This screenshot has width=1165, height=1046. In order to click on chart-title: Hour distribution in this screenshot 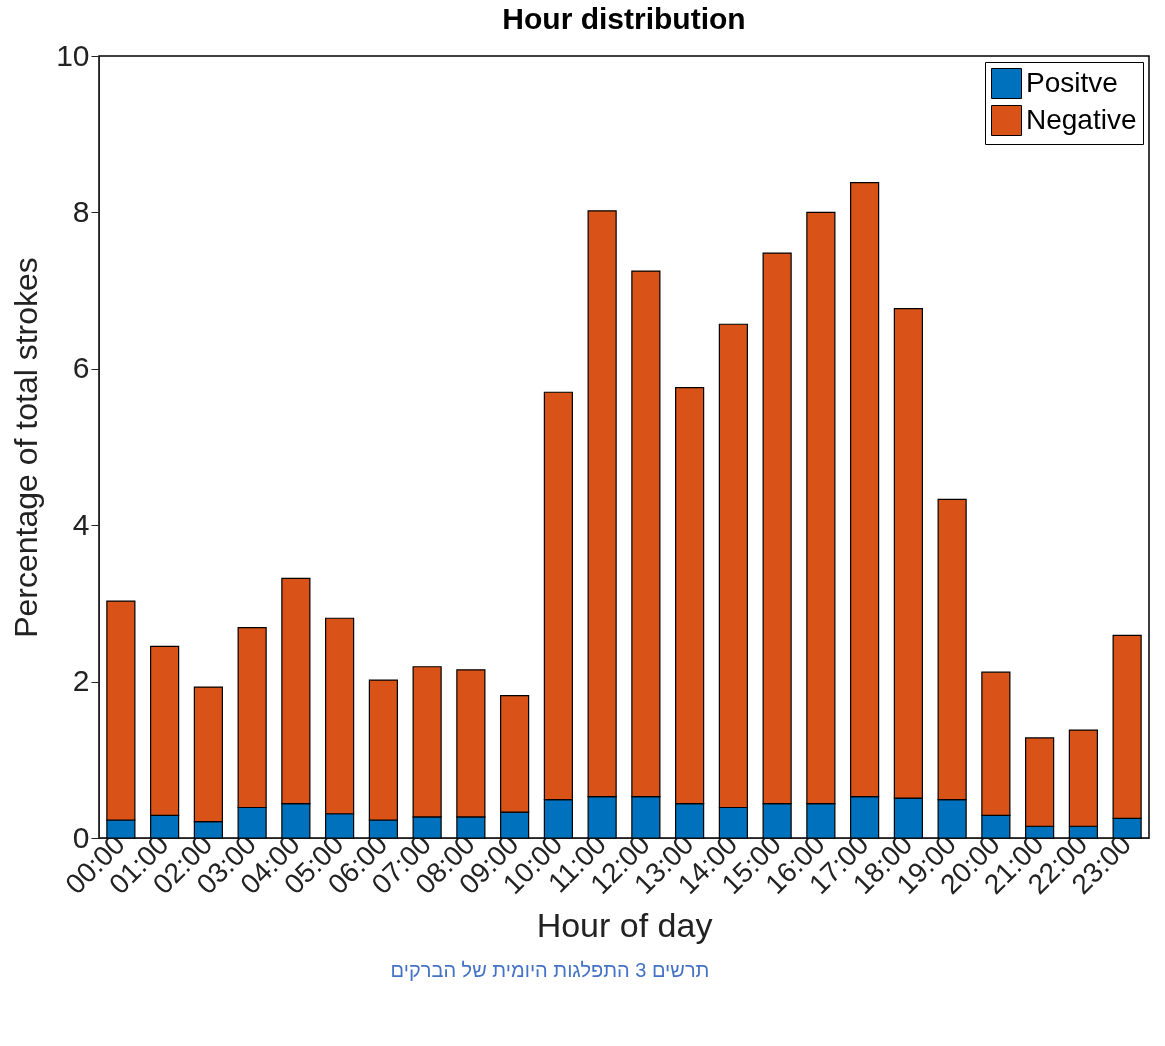, I will do `click(624, 18)`.